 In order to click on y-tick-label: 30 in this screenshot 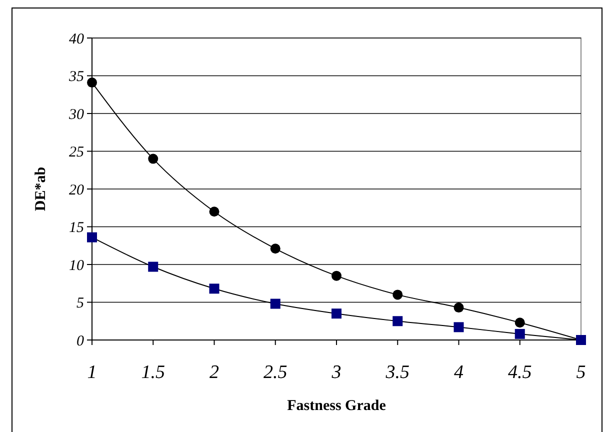, I will do `click(76, 114)`.